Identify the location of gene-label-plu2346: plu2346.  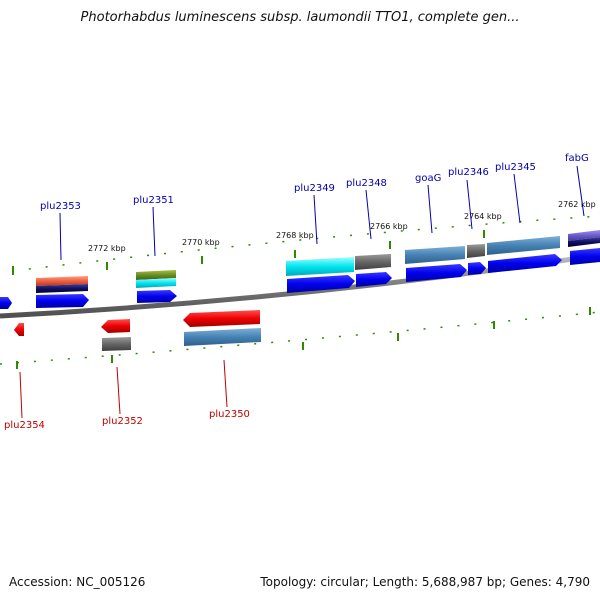
(468, 172).